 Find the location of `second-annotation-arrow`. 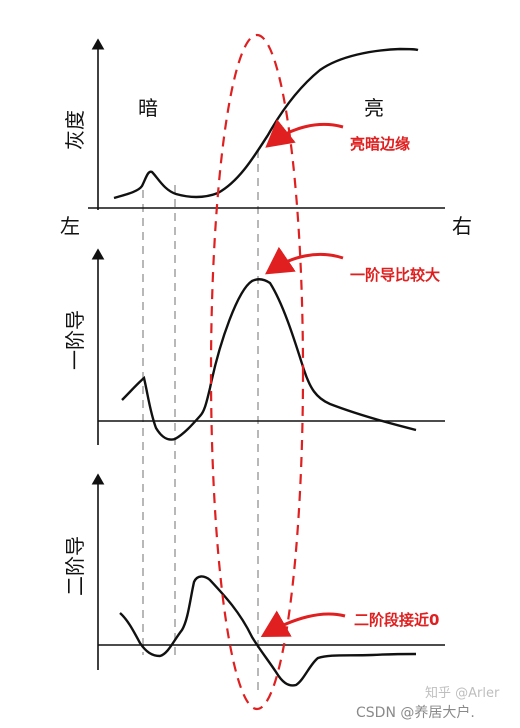

second-annotation-arrow is located at coordinates (303, 623).